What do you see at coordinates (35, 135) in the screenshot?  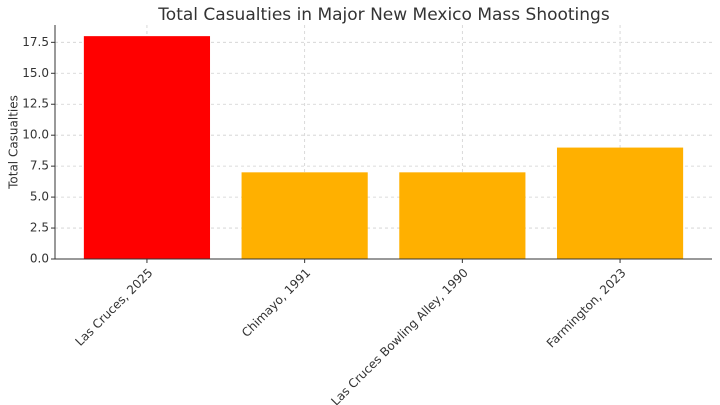 I see `y-tick-label: 10.0` at bounding box center [35, 135].